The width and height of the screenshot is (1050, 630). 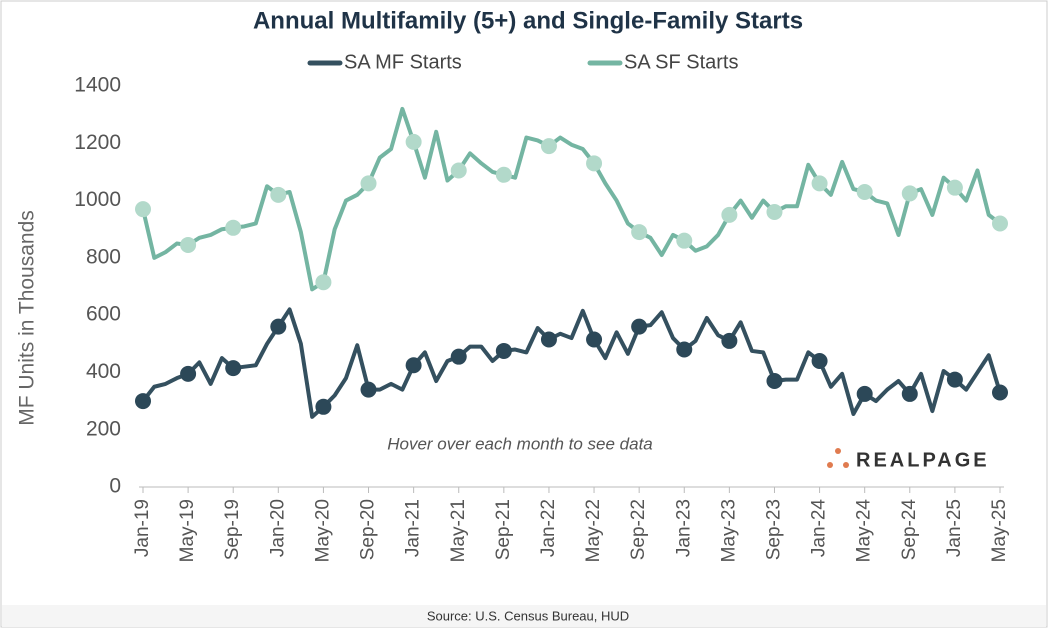 What do you see at coordinates (773, 529) in the screenshot?
I see `x-tick-label: Sep-23` at bounding box center [773, 529].